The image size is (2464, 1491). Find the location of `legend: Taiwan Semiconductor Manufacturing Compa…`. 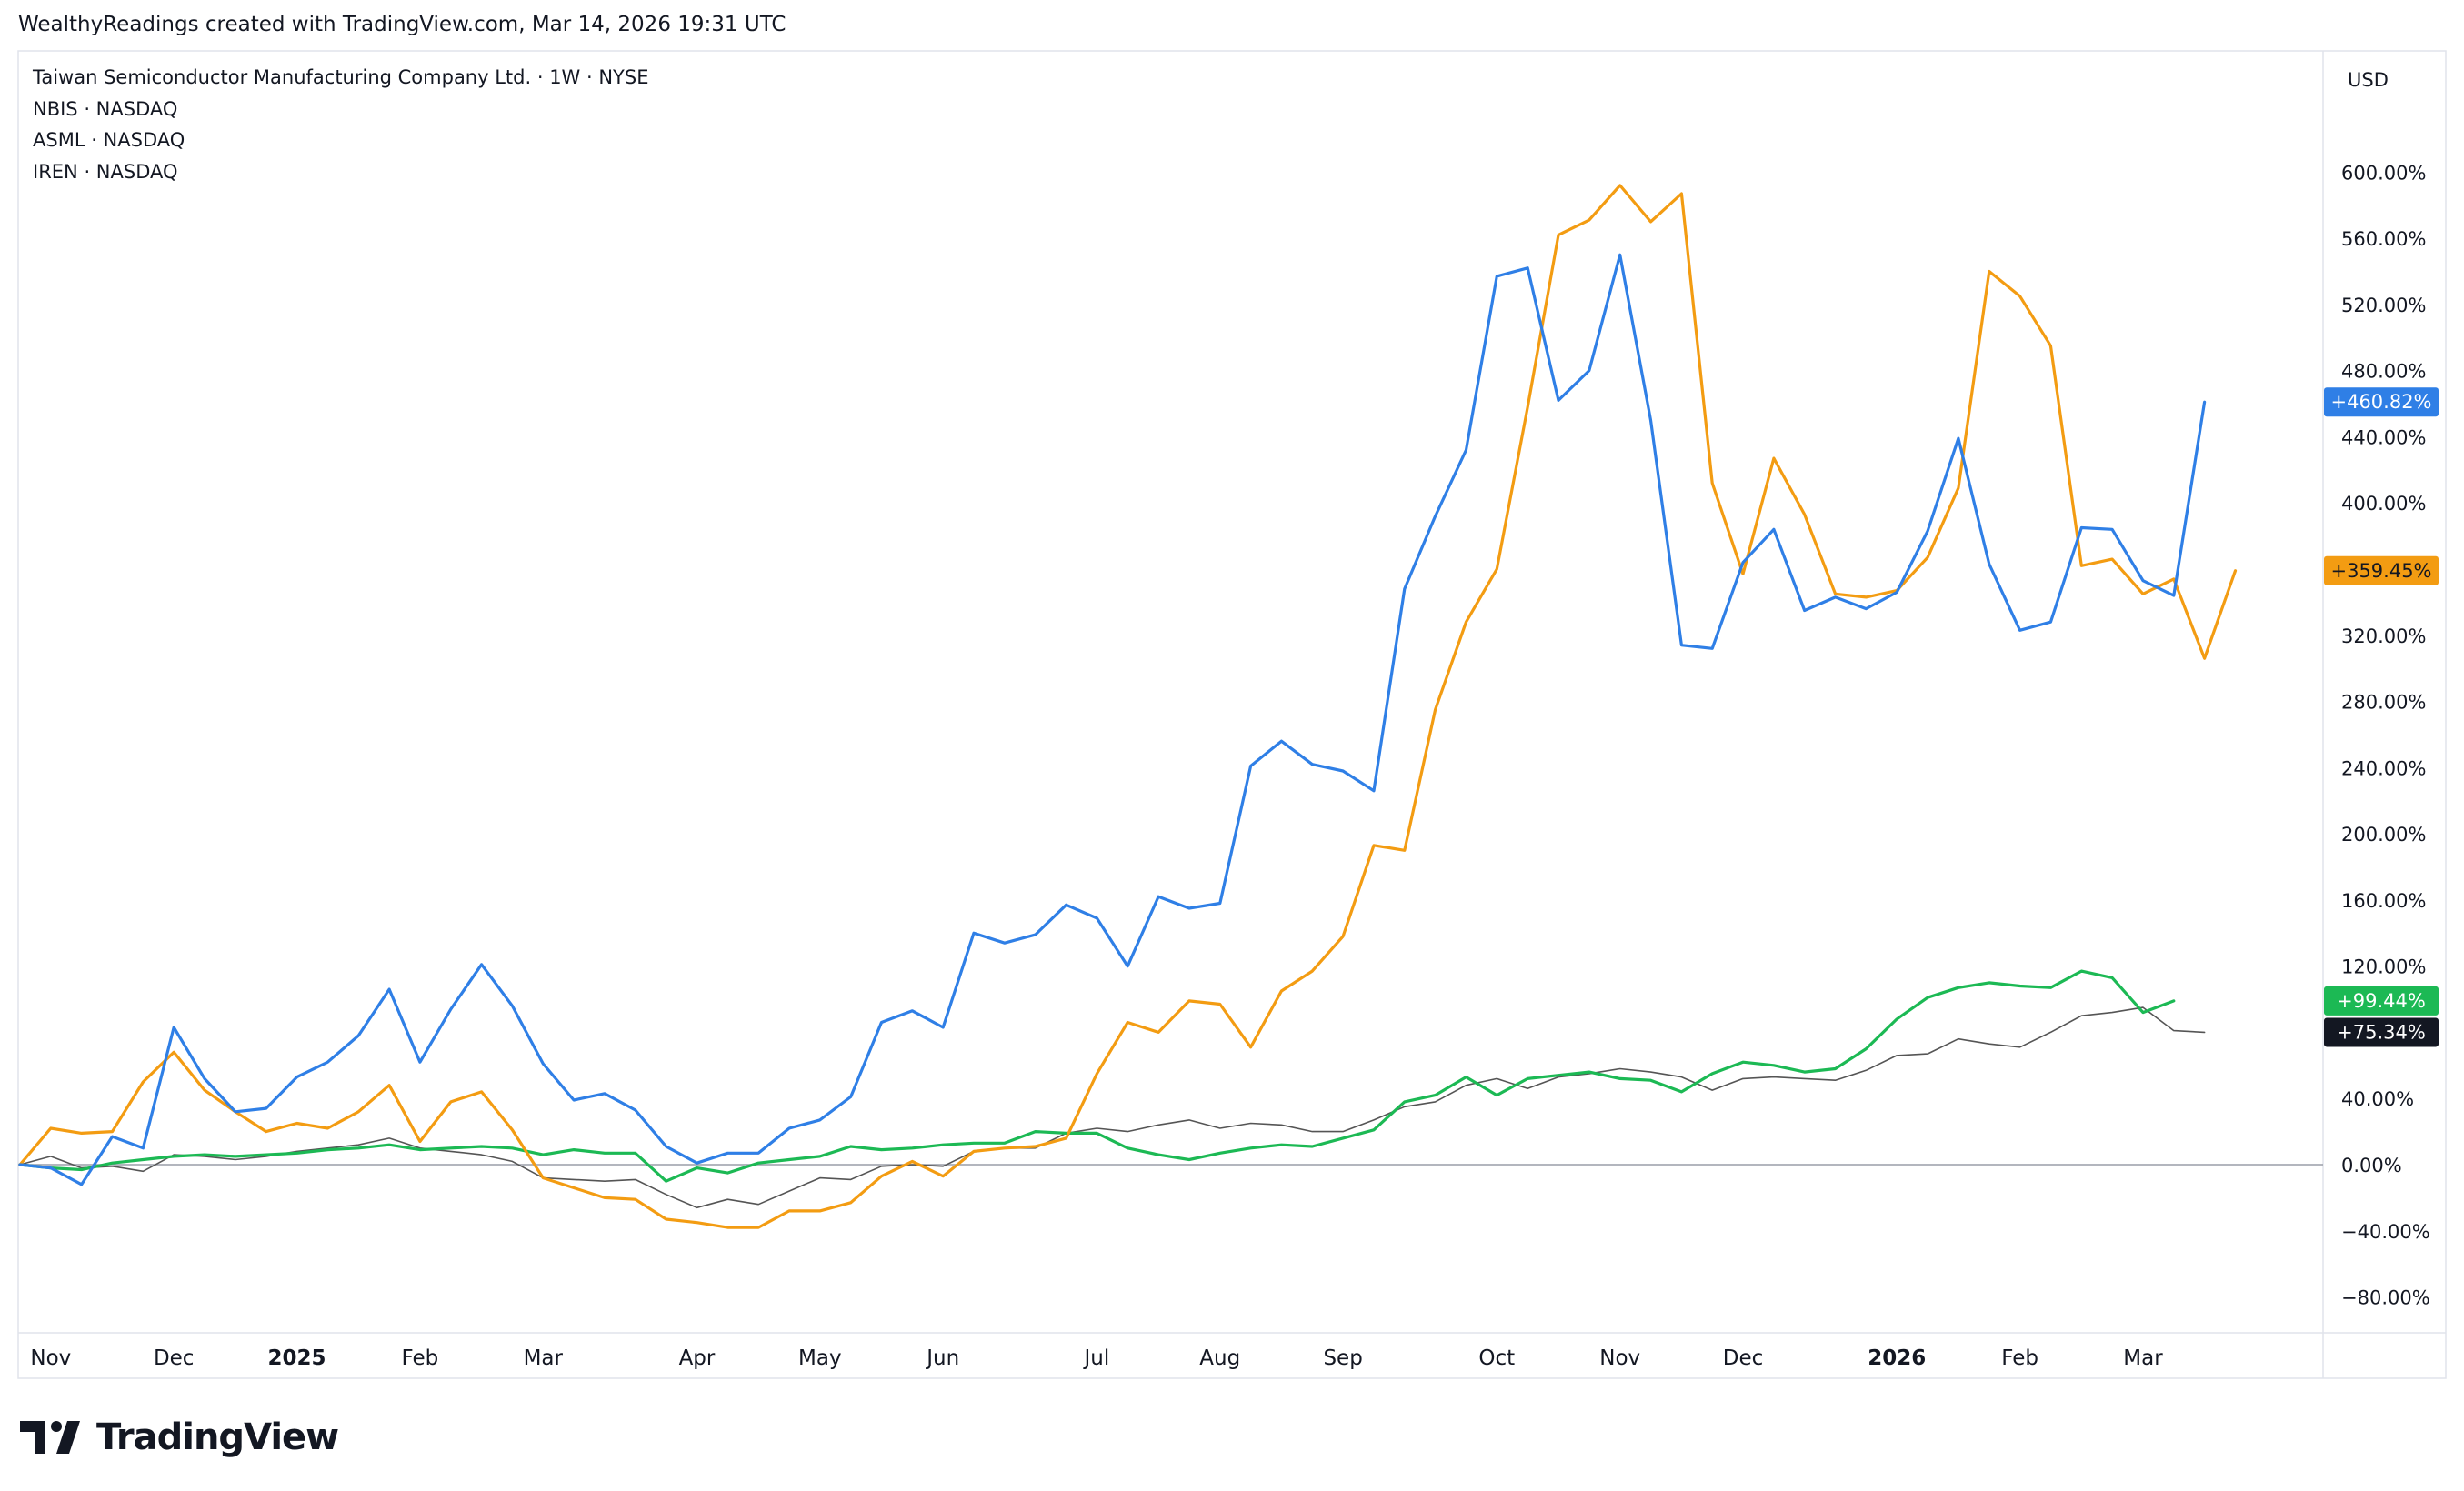

legend: Taiwan Semiconductor Manufacturing Compa… is located at coordinates (340, 124).